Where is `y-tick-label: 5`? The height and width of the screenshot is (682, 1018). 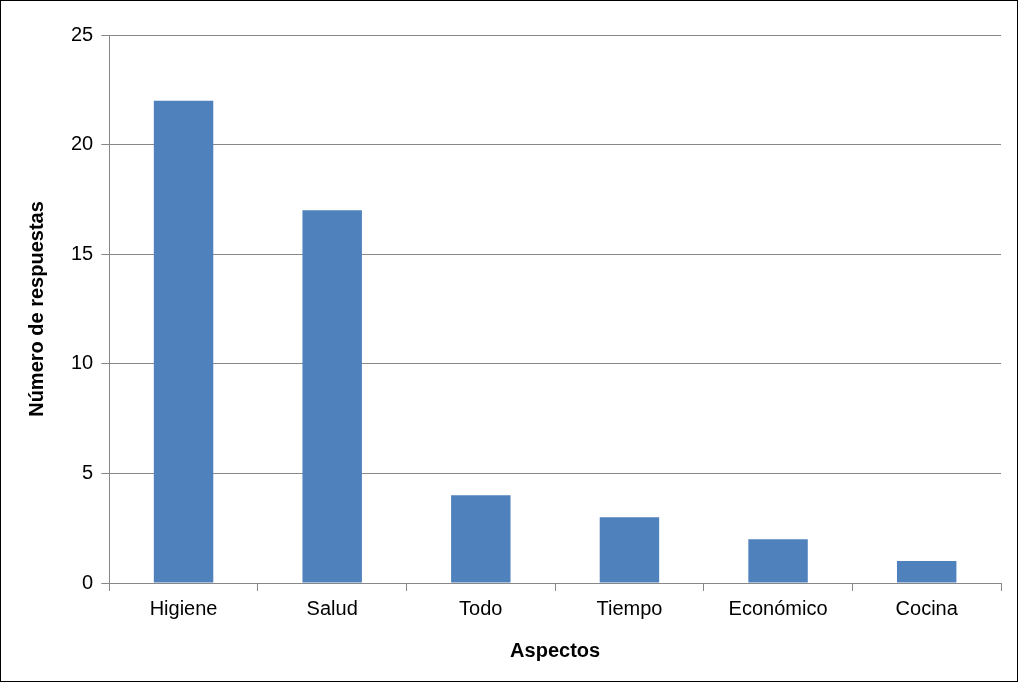
y-tick-label: 5 is located at coordinates (88, 471).